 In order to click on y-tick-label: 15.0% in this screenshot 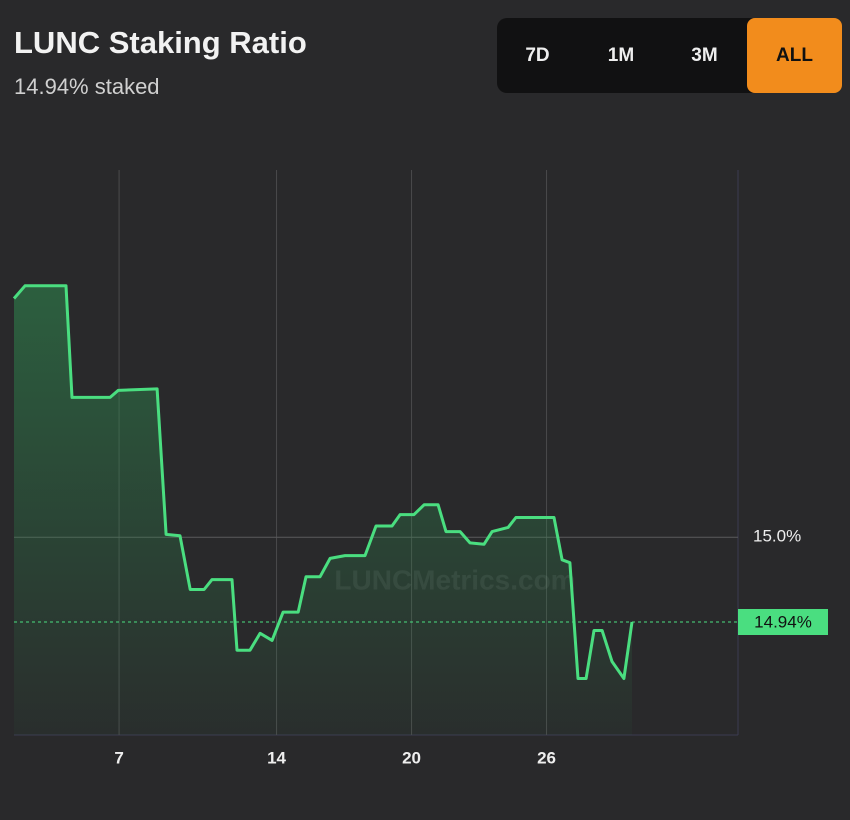, I will do `click(777, 536)`.